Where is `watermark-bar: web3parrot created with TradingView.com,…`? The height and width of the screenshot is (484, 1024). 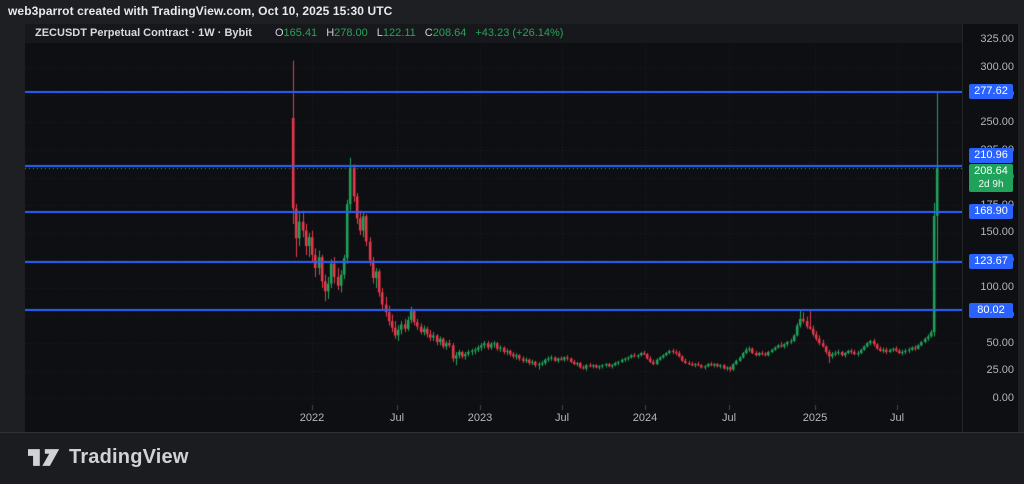
watermark-bar: web3parrot created with TradingView.com,… is located at coordinates (512, 12).